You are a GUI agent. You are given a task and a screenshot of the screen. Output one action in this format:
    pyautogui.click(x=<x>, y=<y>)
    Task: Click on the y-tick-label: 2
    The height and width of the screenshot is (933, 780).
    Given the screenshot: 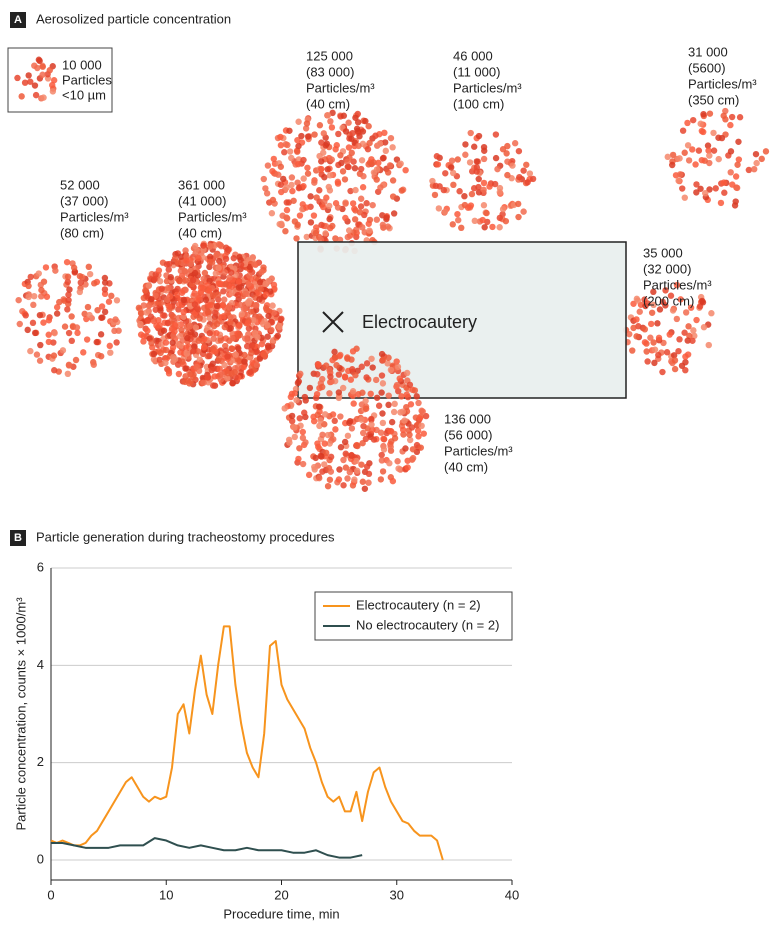 What is the action you would take?
    pyautogui.click(x=40, y=761)
    